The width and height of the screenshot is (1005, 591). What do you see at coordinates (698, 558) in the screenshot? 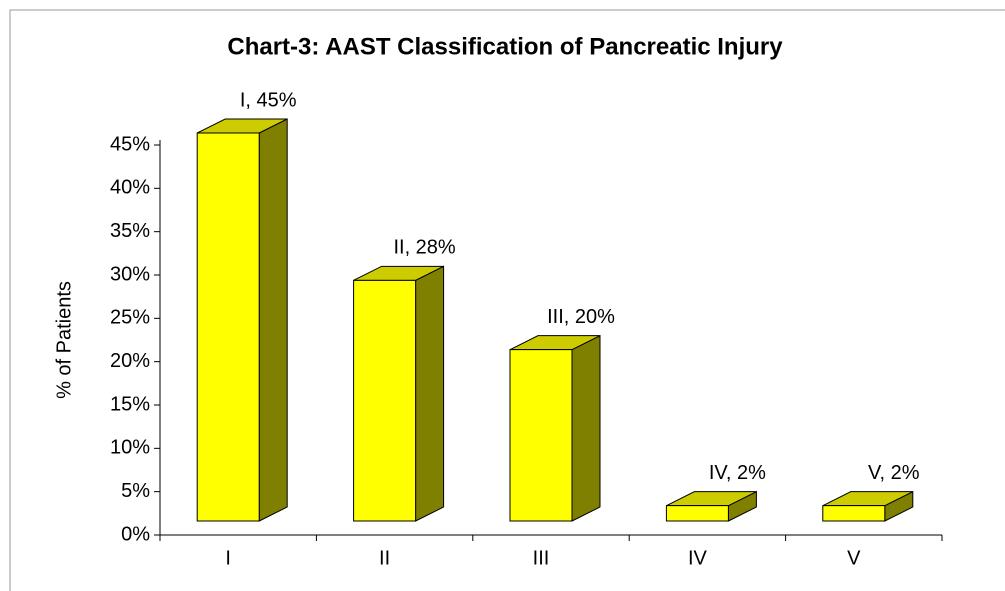
I see `x-tick-label: IV` at bounding box center [698, 558].